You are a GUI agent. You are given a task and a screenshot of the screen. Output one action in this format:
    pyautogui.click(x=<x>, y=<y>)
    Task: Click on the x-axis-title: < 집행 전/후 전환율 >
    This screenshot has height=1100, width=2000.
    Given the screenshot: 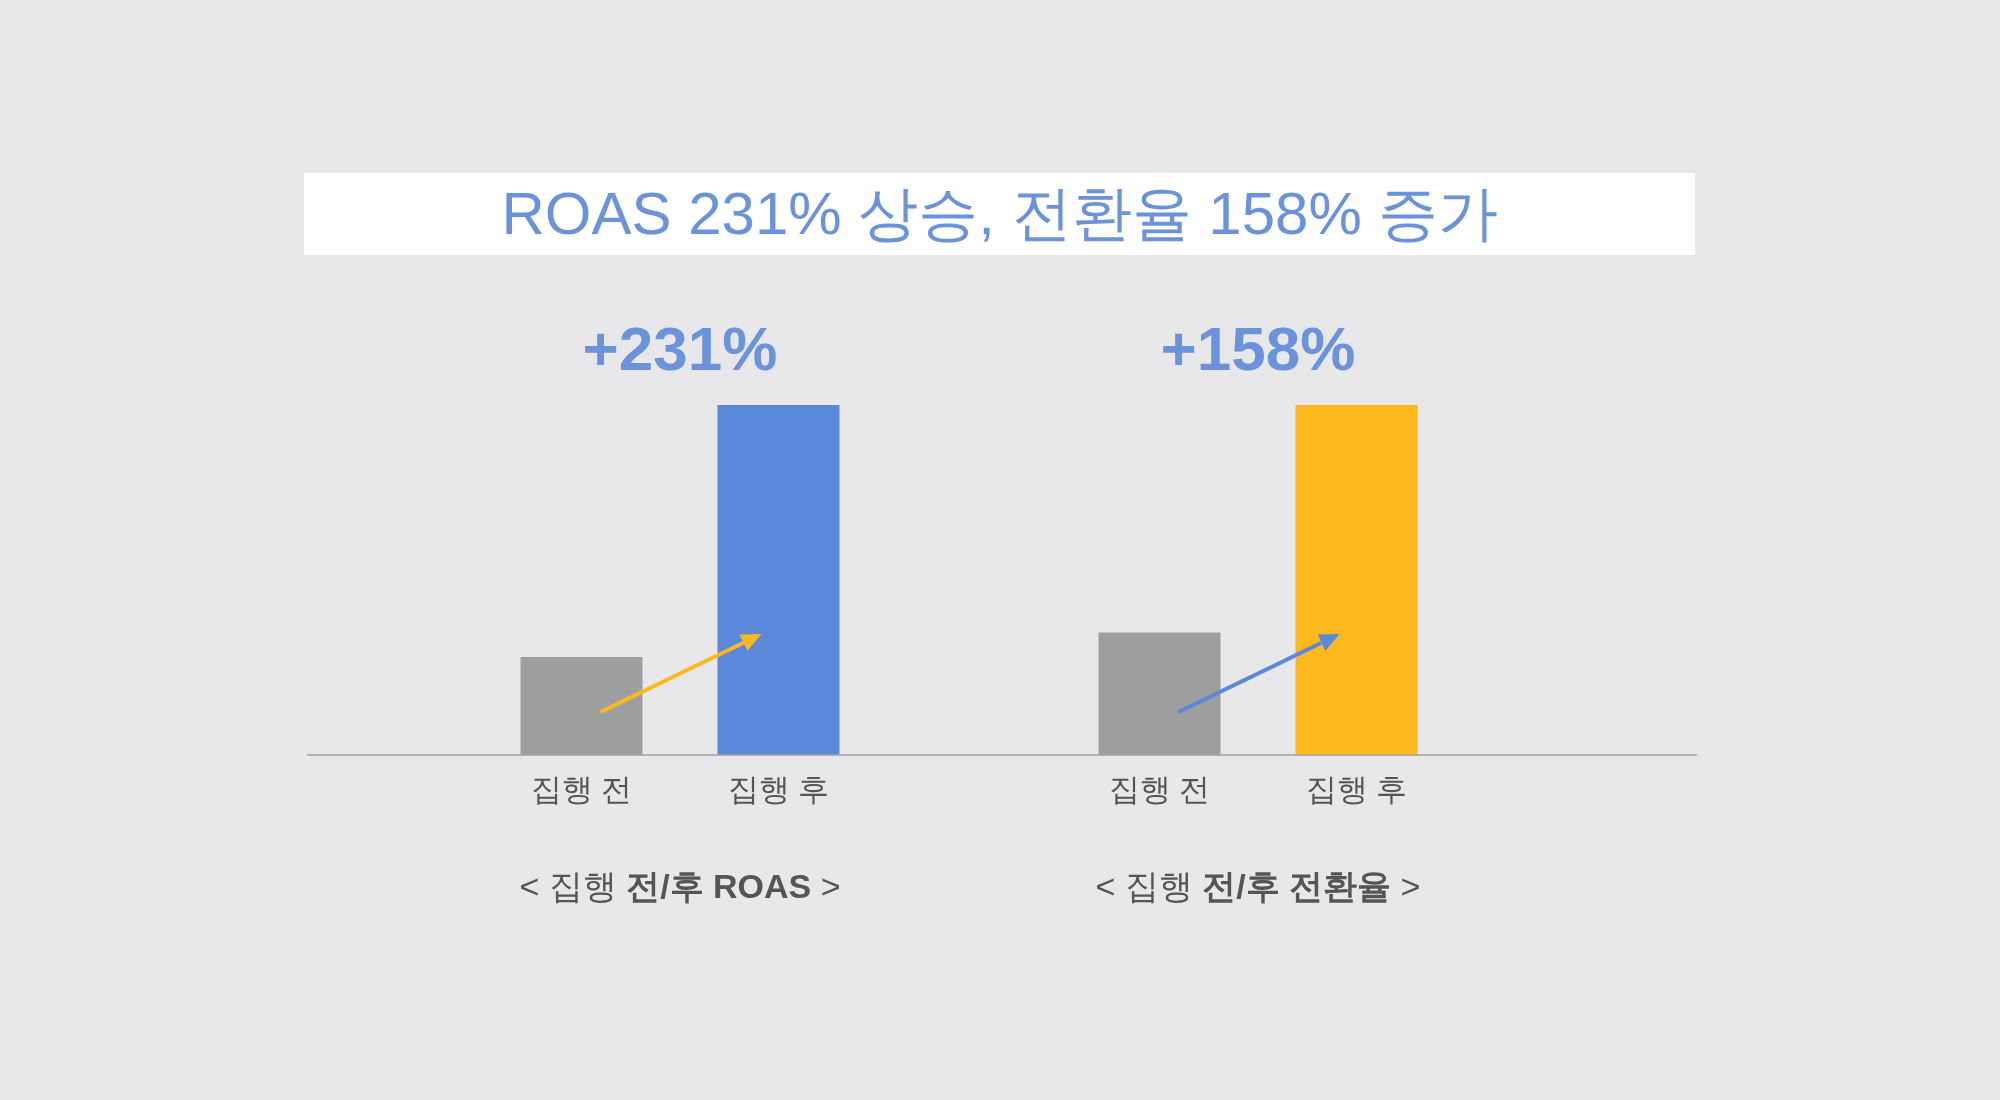 What is the action you would take?
    pyautogui.click(x=1258, y=886)
    